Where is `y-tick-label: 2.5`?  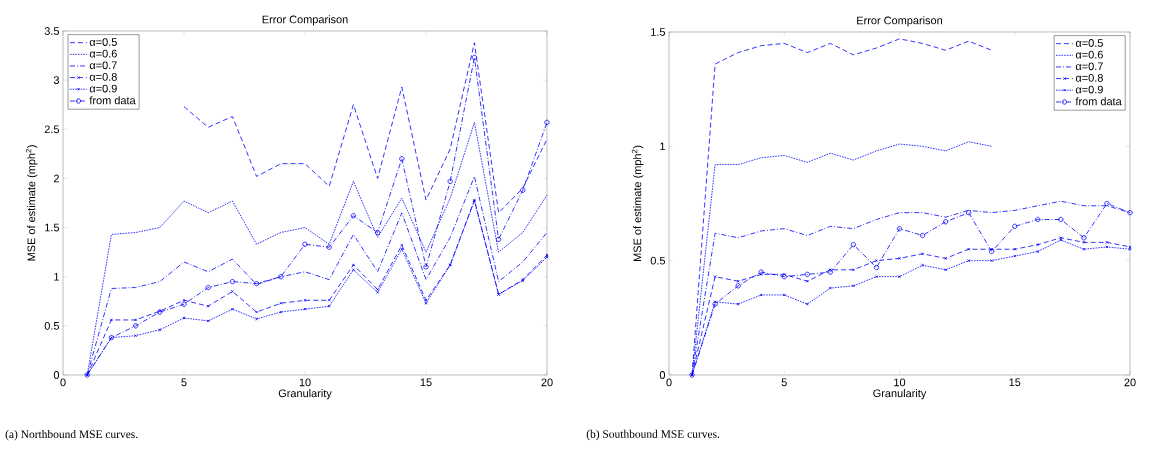 y-tick-label: 2.5 is located at coordinates (52, 129).